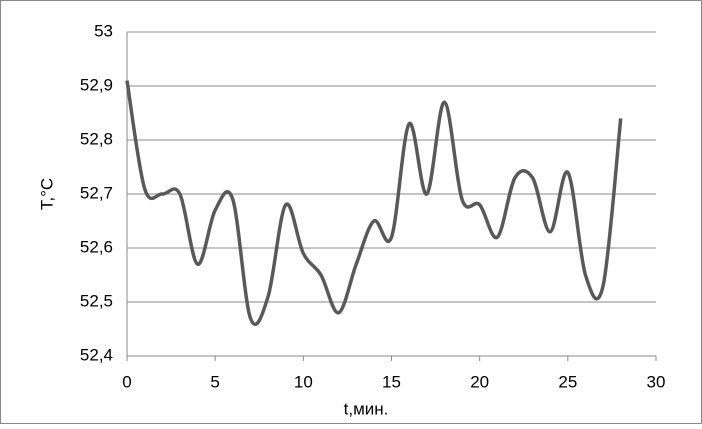 Image resolution: width=702 pixels, height=429 pixels. I want to click on y-tick-label: 52,7, so click(96, 192).